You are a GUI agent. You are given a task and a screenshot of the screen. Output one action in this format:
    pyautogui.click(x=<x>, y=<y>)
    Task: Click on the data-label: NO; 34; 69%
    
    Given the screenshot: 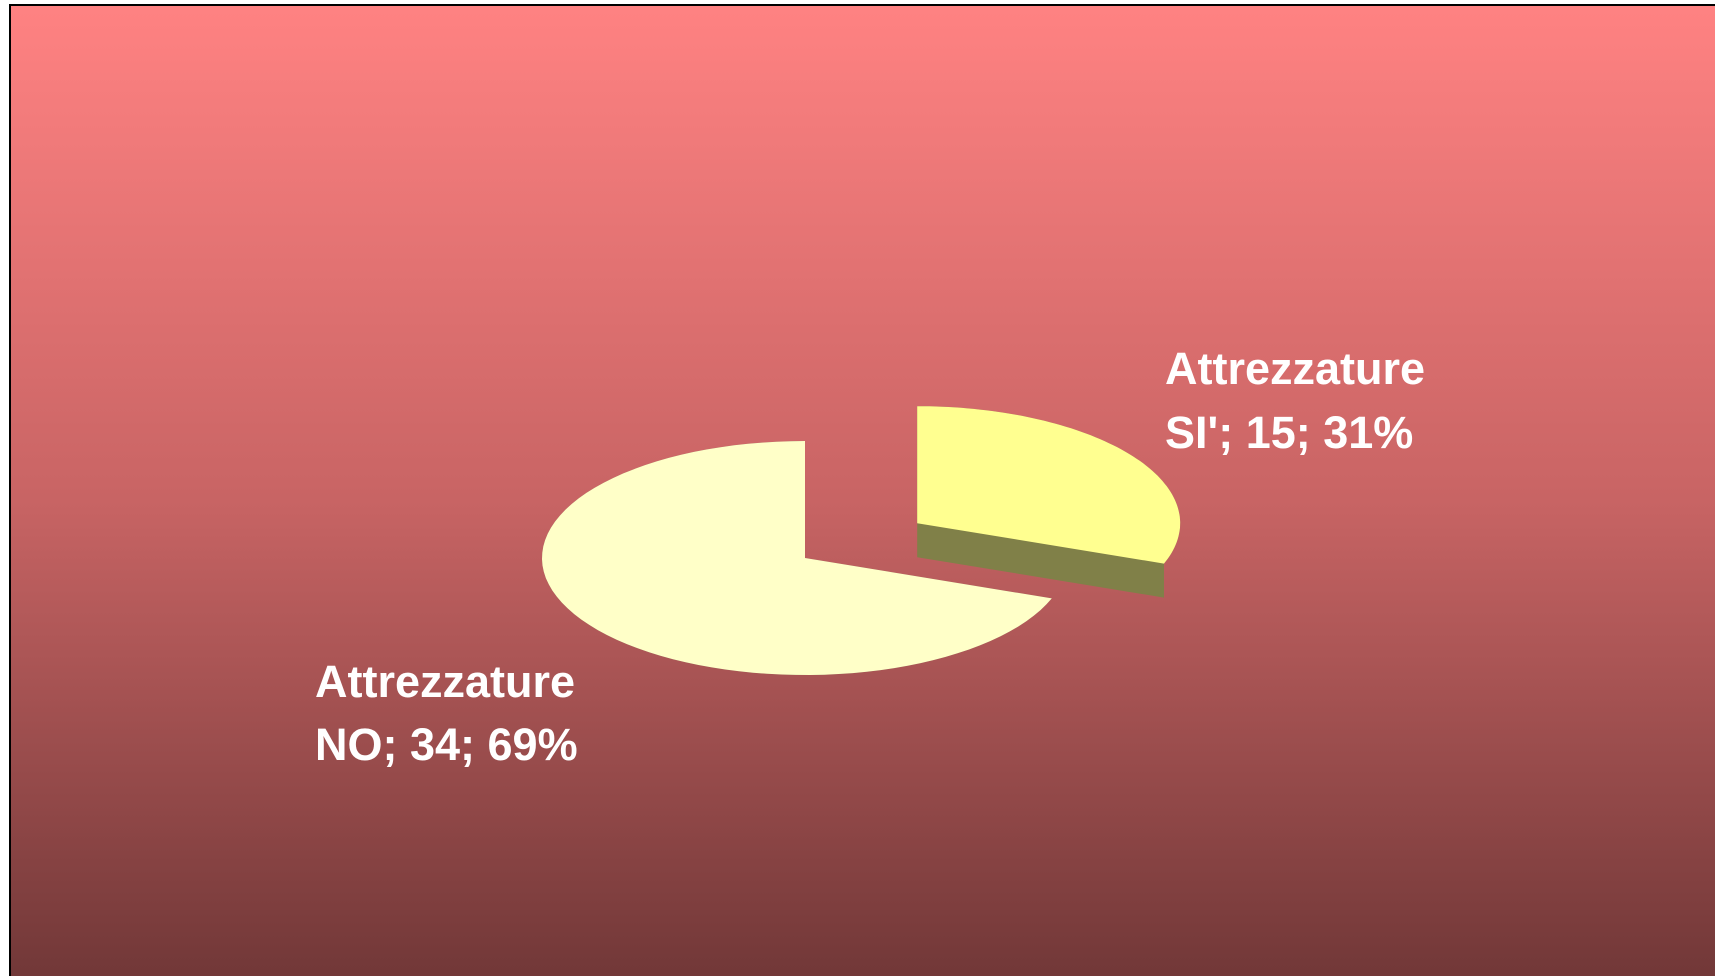 What is the action you would take?
    pyautogui.click(x=446, y=744)
    